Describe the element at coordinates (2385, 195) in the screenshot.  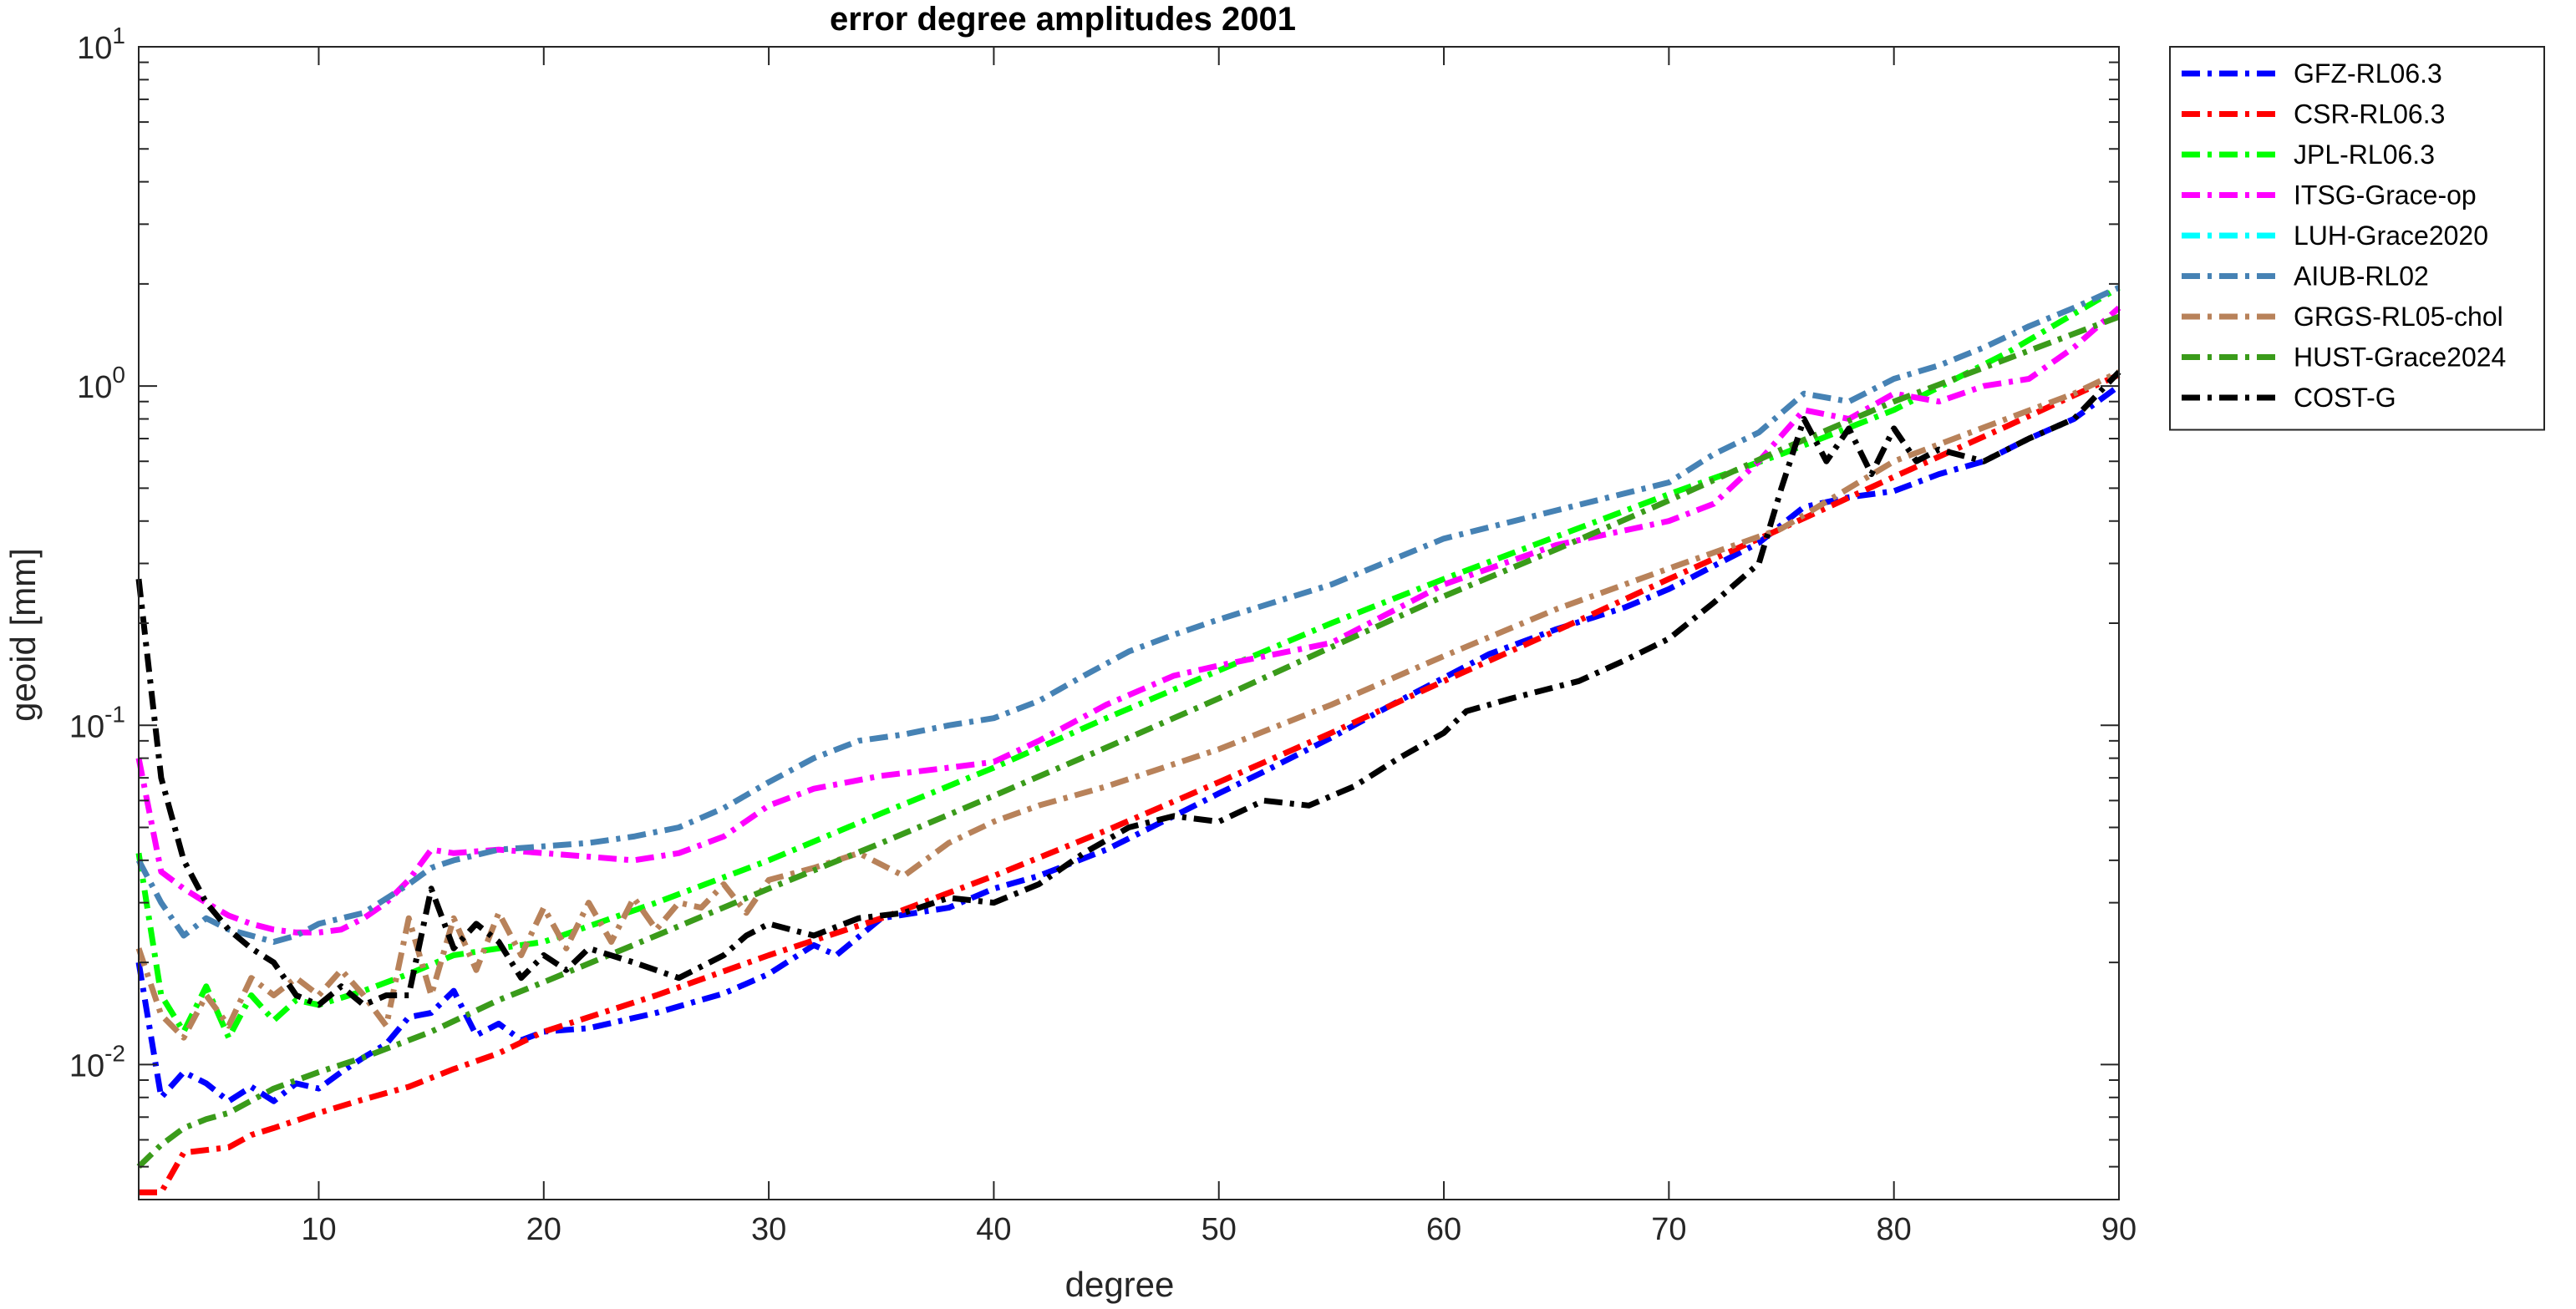
I see `legend-label: ITSG-Grace-op` at that location.